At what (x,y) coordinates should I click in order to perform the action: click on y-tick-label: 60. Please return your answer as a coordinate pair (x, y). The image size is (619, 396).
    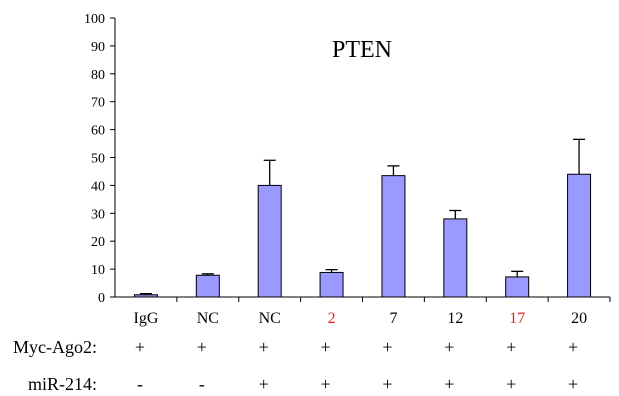
    Looking at the image, I should click on (98, 131).